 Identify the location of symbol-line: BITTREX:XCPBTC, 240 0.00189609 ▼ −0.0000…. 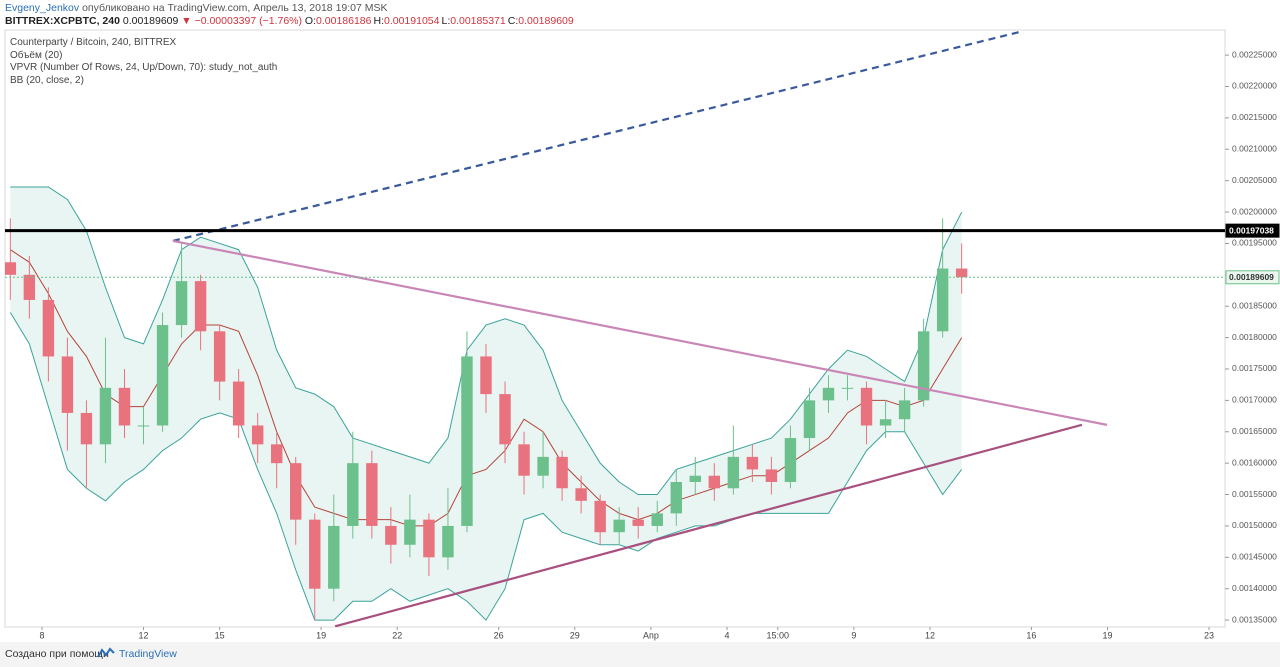
(290, 21).